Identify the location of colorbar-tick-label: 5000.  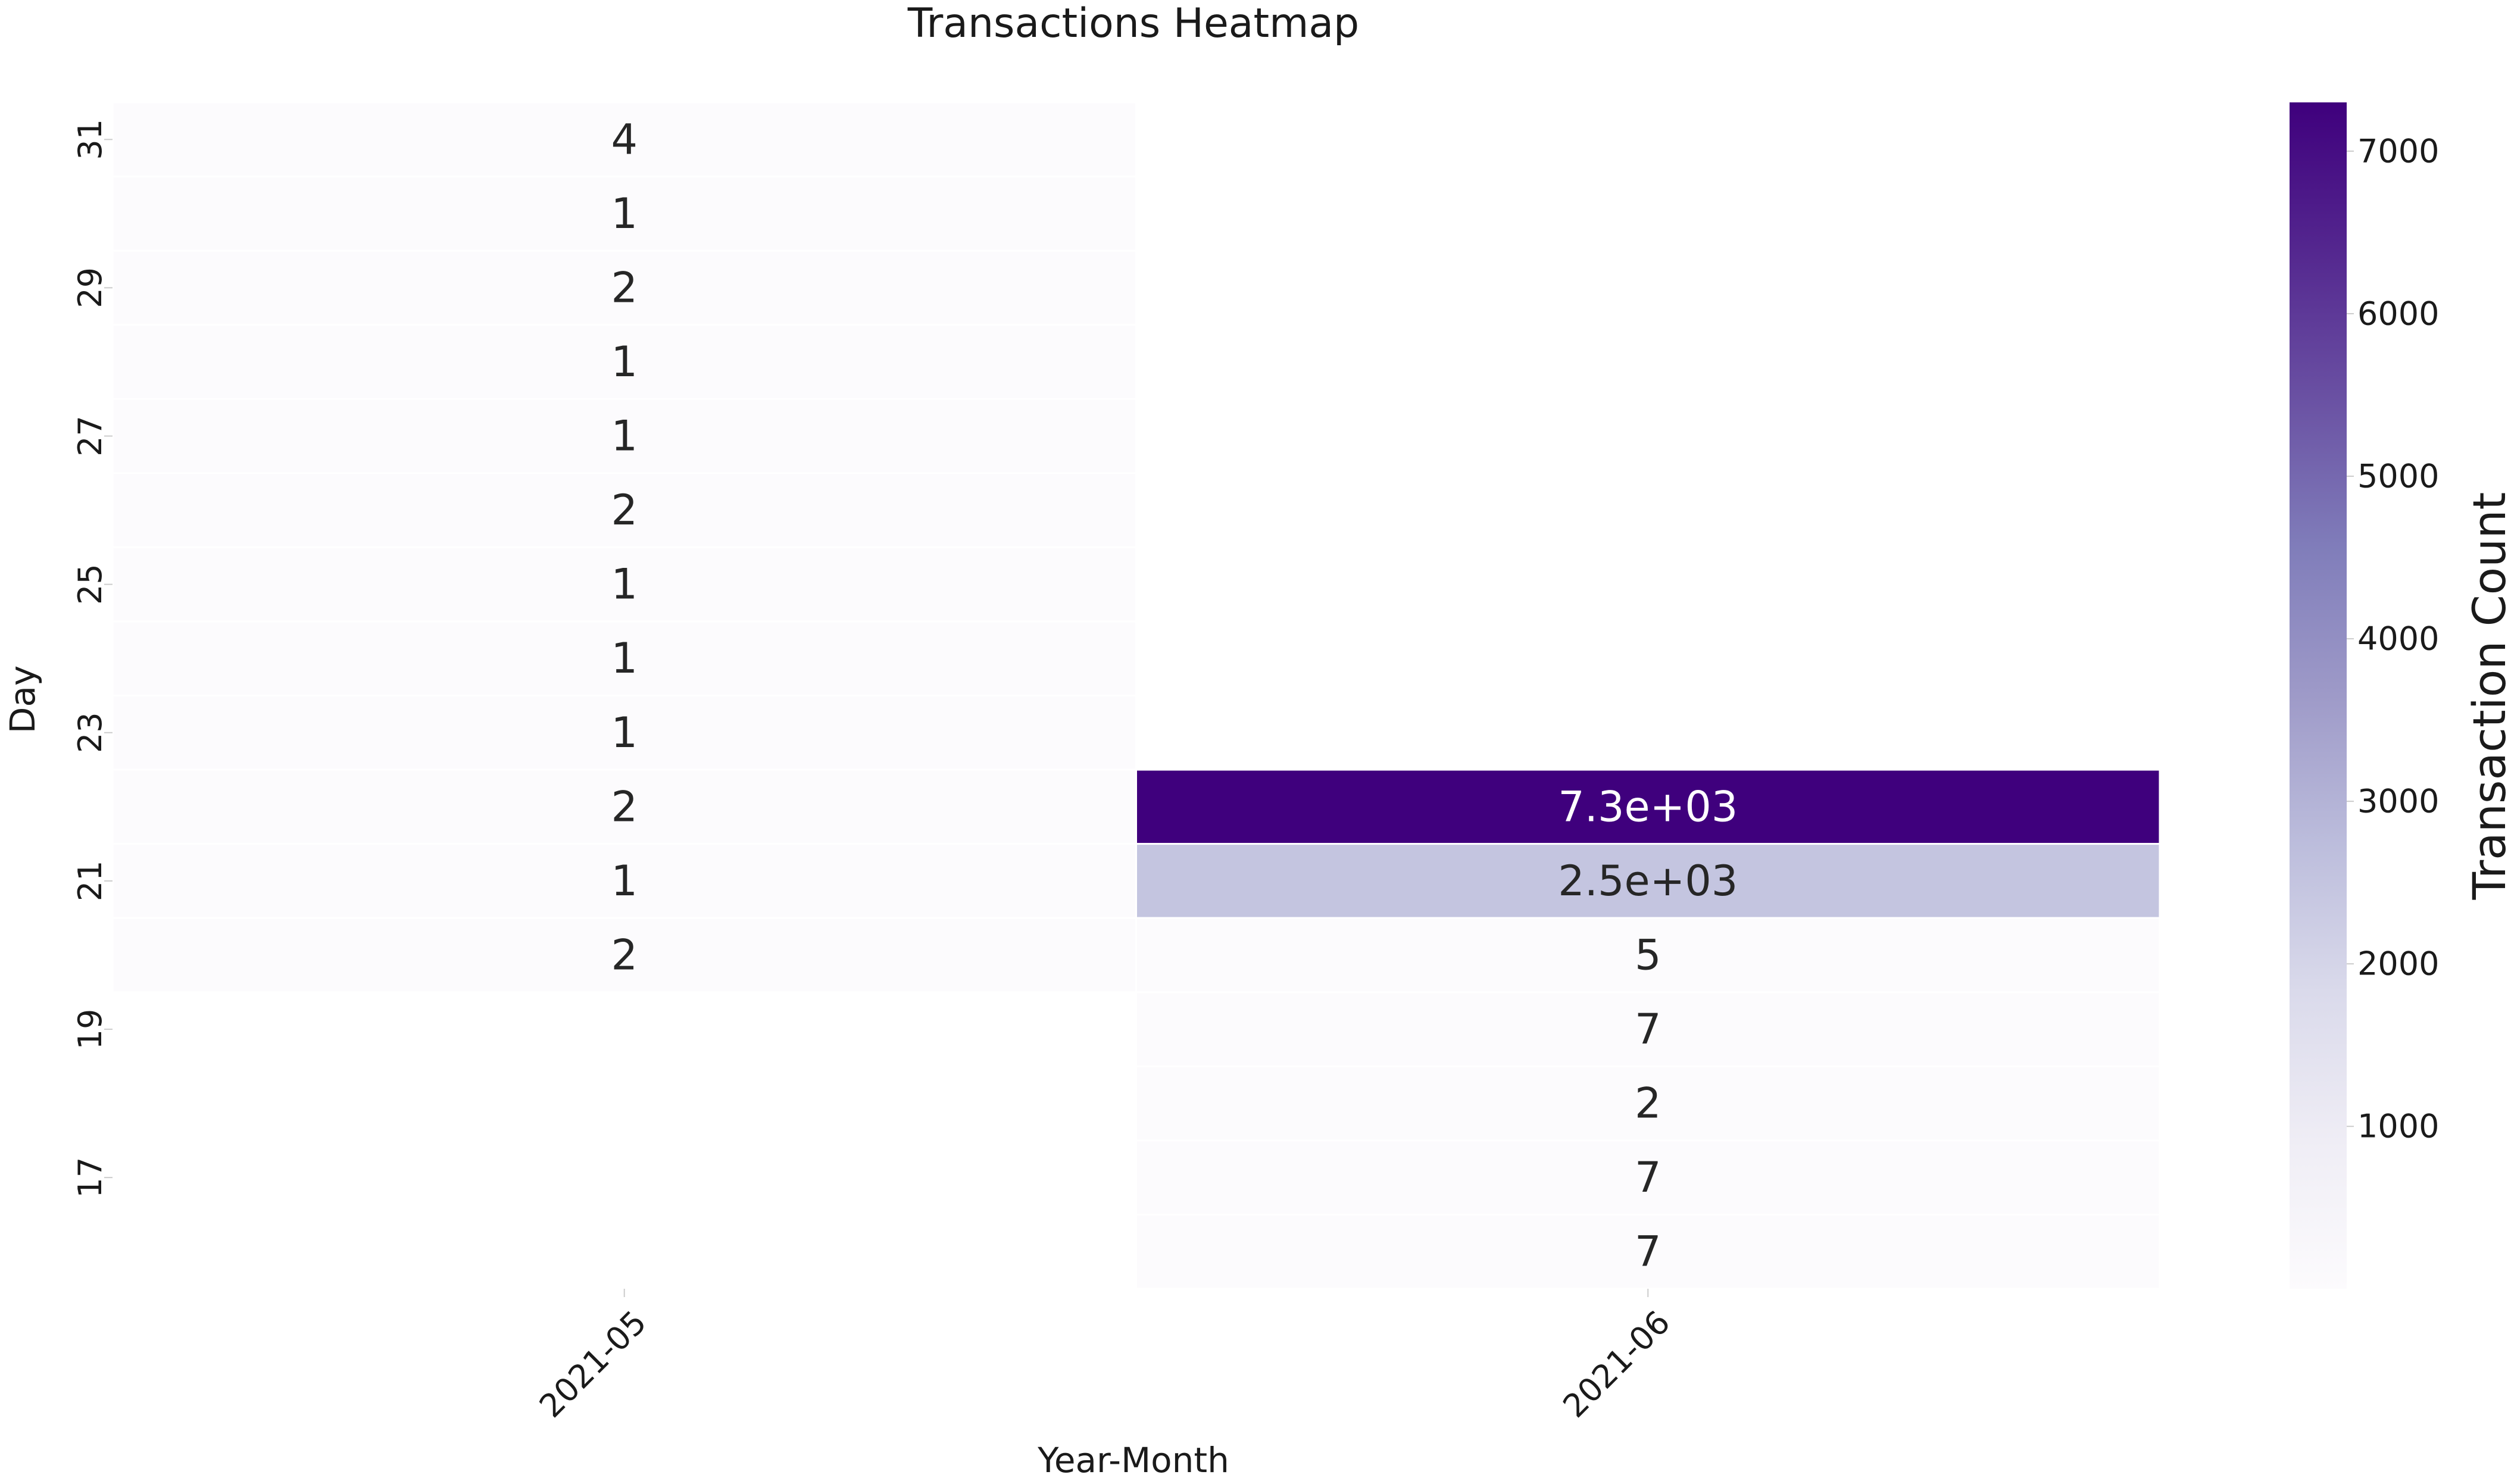
(2398, 477).